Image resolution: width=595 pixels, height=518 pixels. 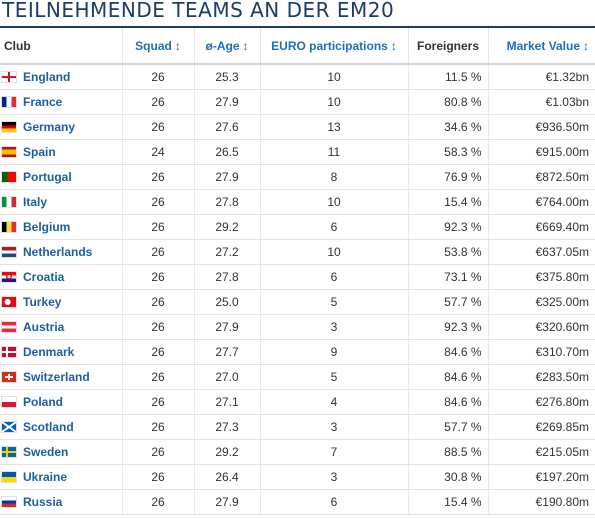 I want to click on foreigners-cell: 11.5 %, so click(x=448, y=77).